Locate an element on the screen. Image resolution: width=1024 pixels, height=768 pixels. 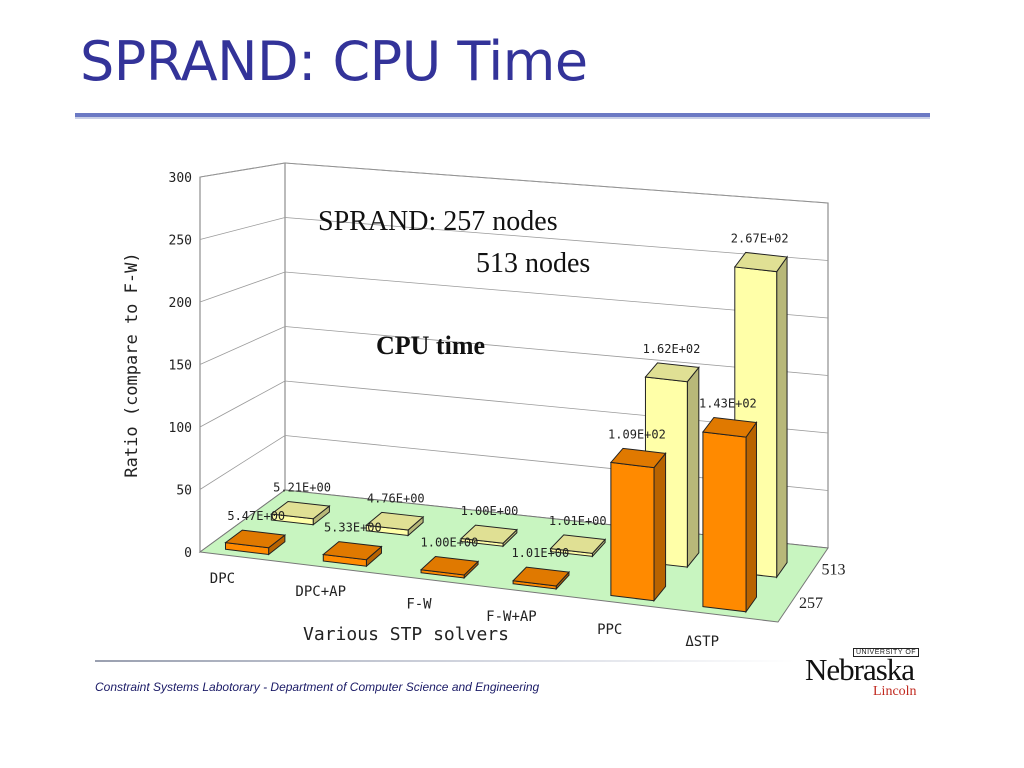
y-tick-label: 150 is located at coordinates (180, 366).